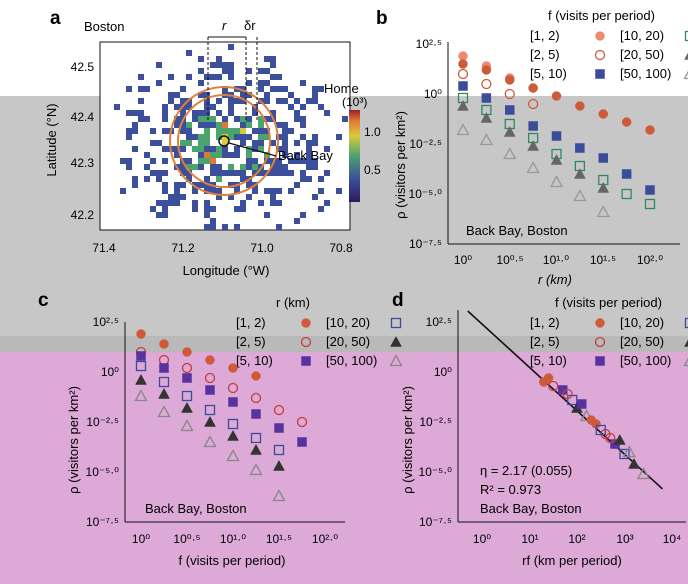 Image resolution: width=688 pixels, height=584 pixels. Describe the element at coordinates (425, 244) in the screenshot. I see `b-ytick: 10⁻⁷·⁵` at that location.